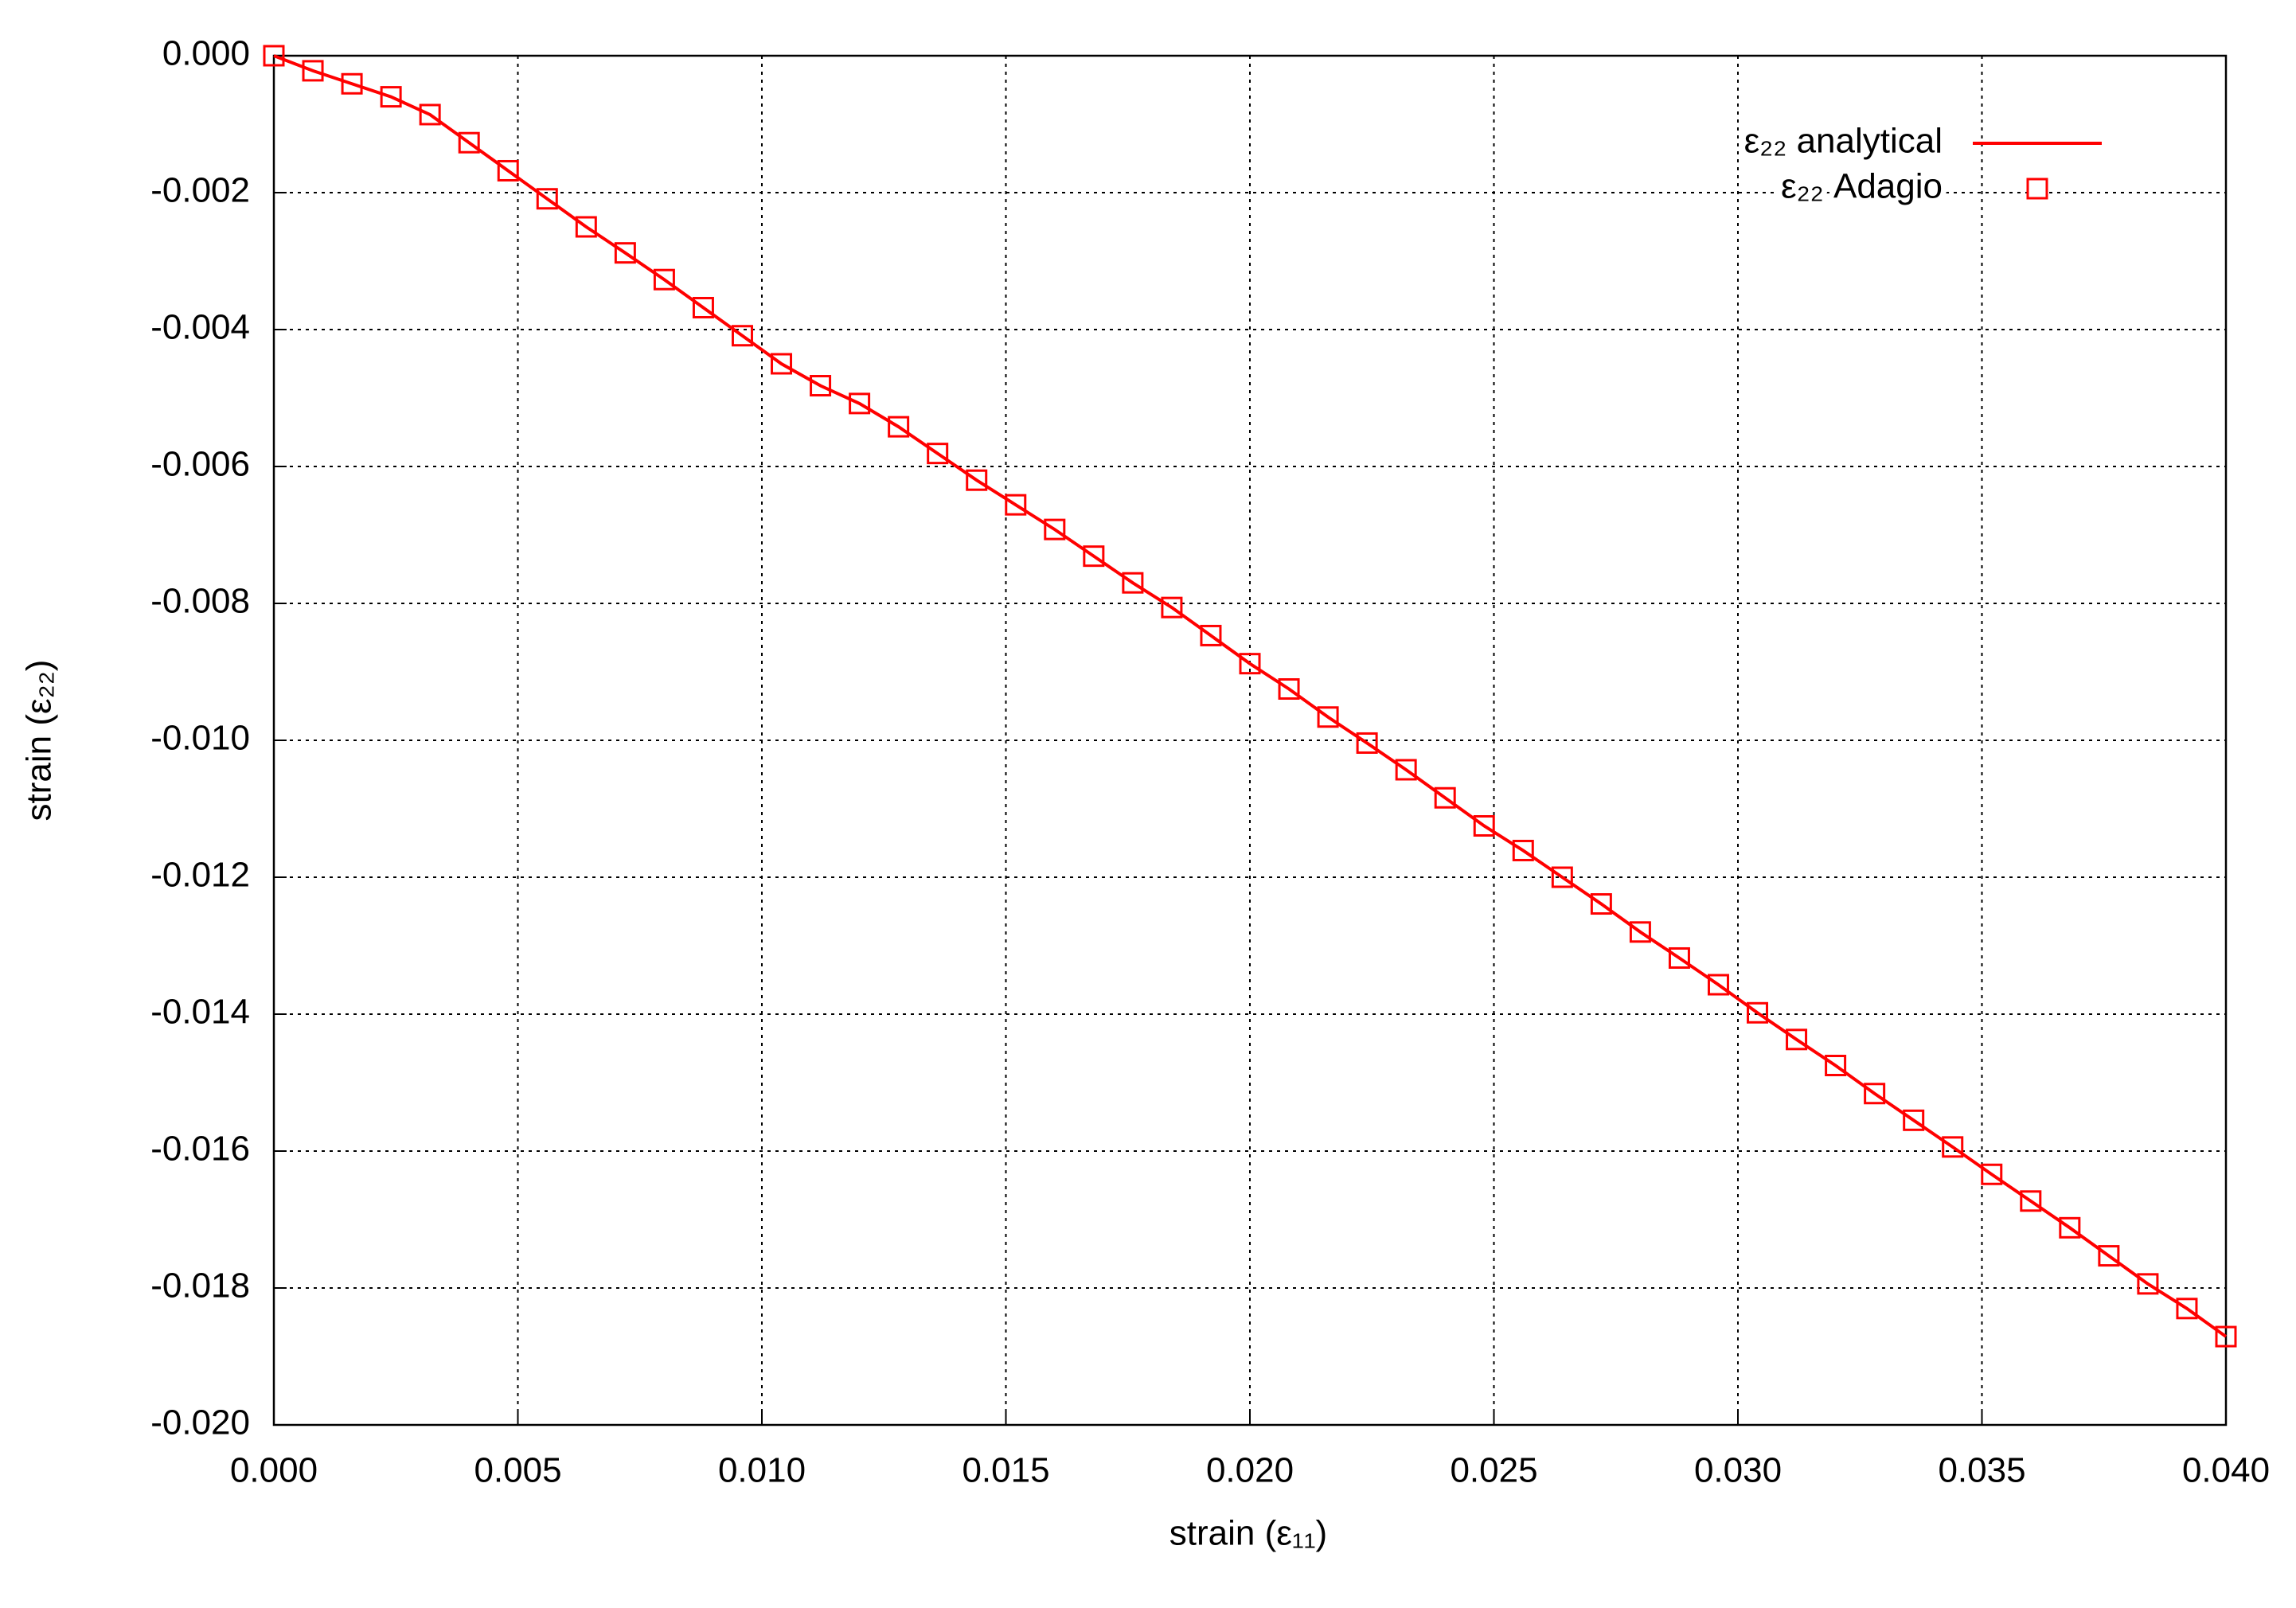 This screenshot has height=1608, width=2296. Describe the element at coordinates (200, 602) in the screenshot. I see `y-tick-label: -0.008` at that location.